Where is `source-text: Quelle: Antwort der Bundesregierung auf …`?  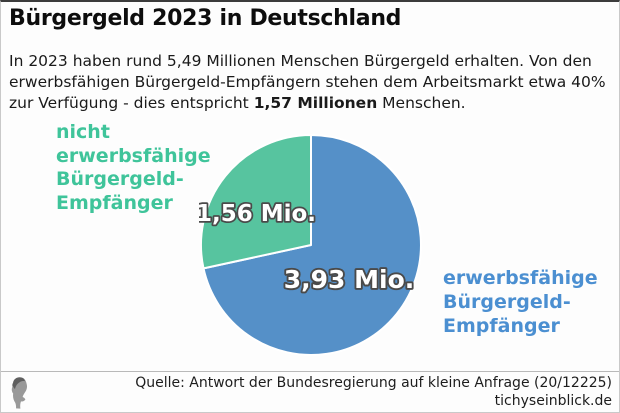
source-text: Quelle: Antwort der Bundesregierung auf … is located at coordinates (373, 383).